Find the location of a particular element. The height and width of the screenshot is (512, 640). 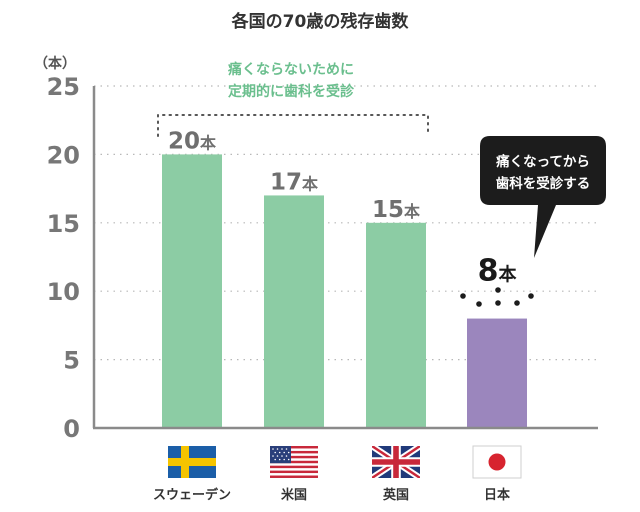

category-labels: スウェーデン 米国 英国 日本 is located at coordinates (331, 495).